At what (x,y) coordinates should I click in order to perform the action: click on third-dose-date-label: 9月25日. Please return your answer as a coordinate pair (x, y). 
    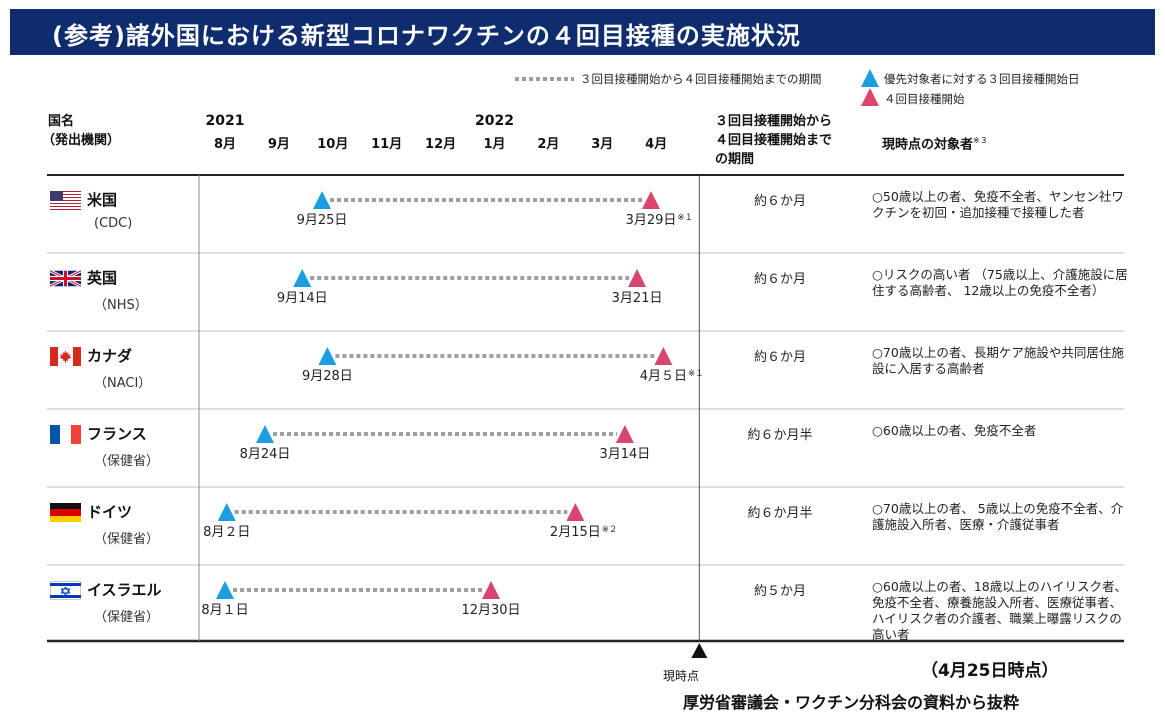
    Looking at the image, I should click on (322, 220).